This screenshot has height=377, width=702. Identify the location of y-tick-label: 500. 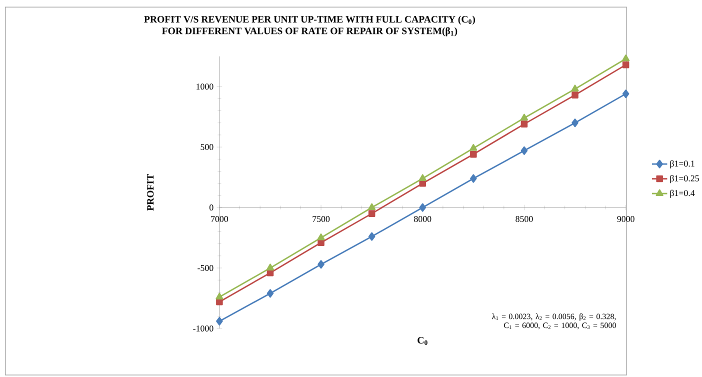
(207, 147).